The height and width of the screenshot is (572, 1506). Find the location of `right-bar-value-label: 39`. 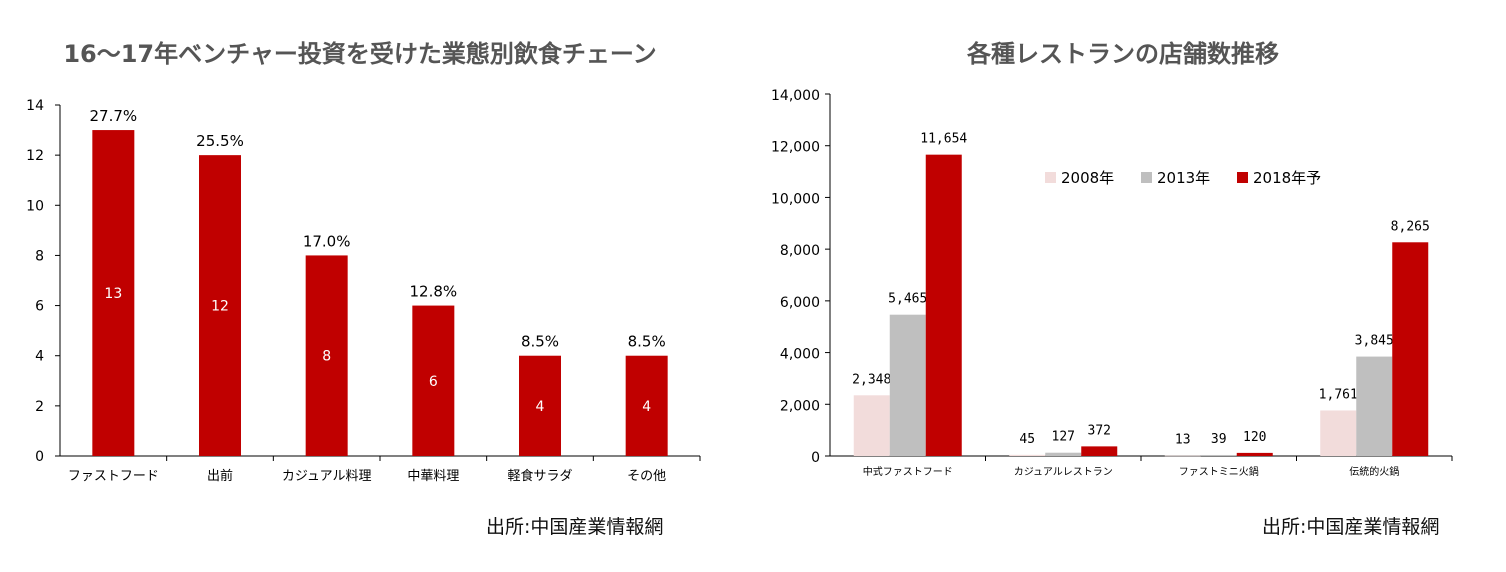

right-bar-value-label: 39 is located at coordinates (1219, 439).